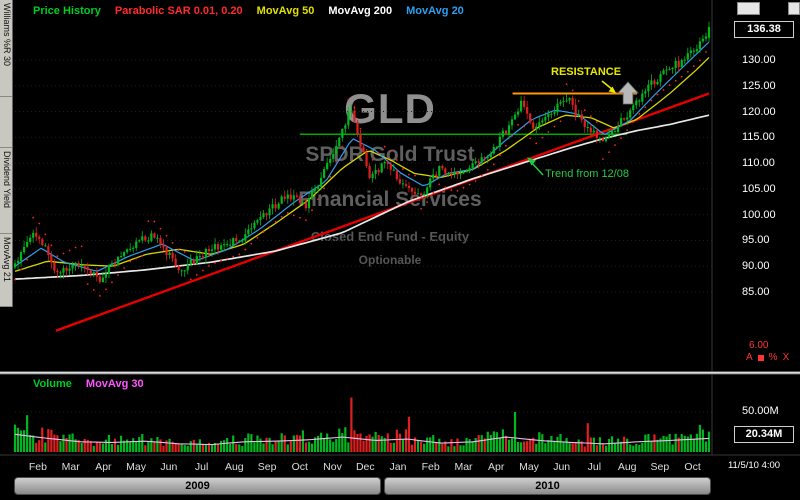 The width and height of the screenshot is (800, 500). Describe the element at coordinates (197, 486) in the screenshot. I see `year-bar-2009: 2009` at that location.